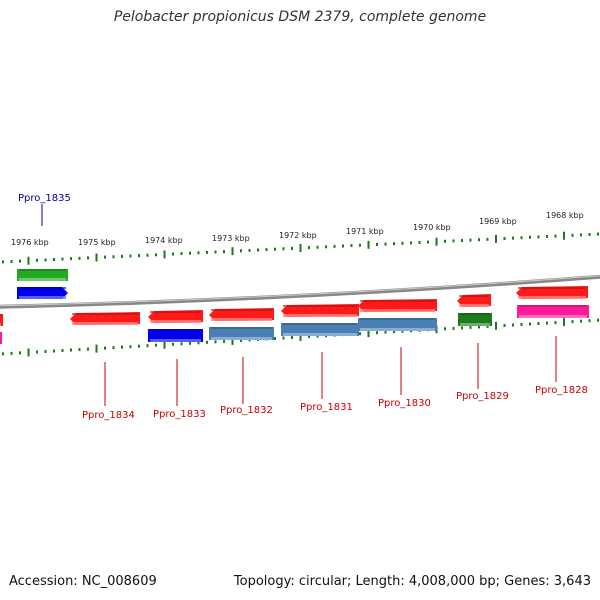 This screenshot has width=600, height=600. Describe the element at coordinates (83, 581) in the screenshot. I see `accession-label: Accession: NC_008609` at that location.